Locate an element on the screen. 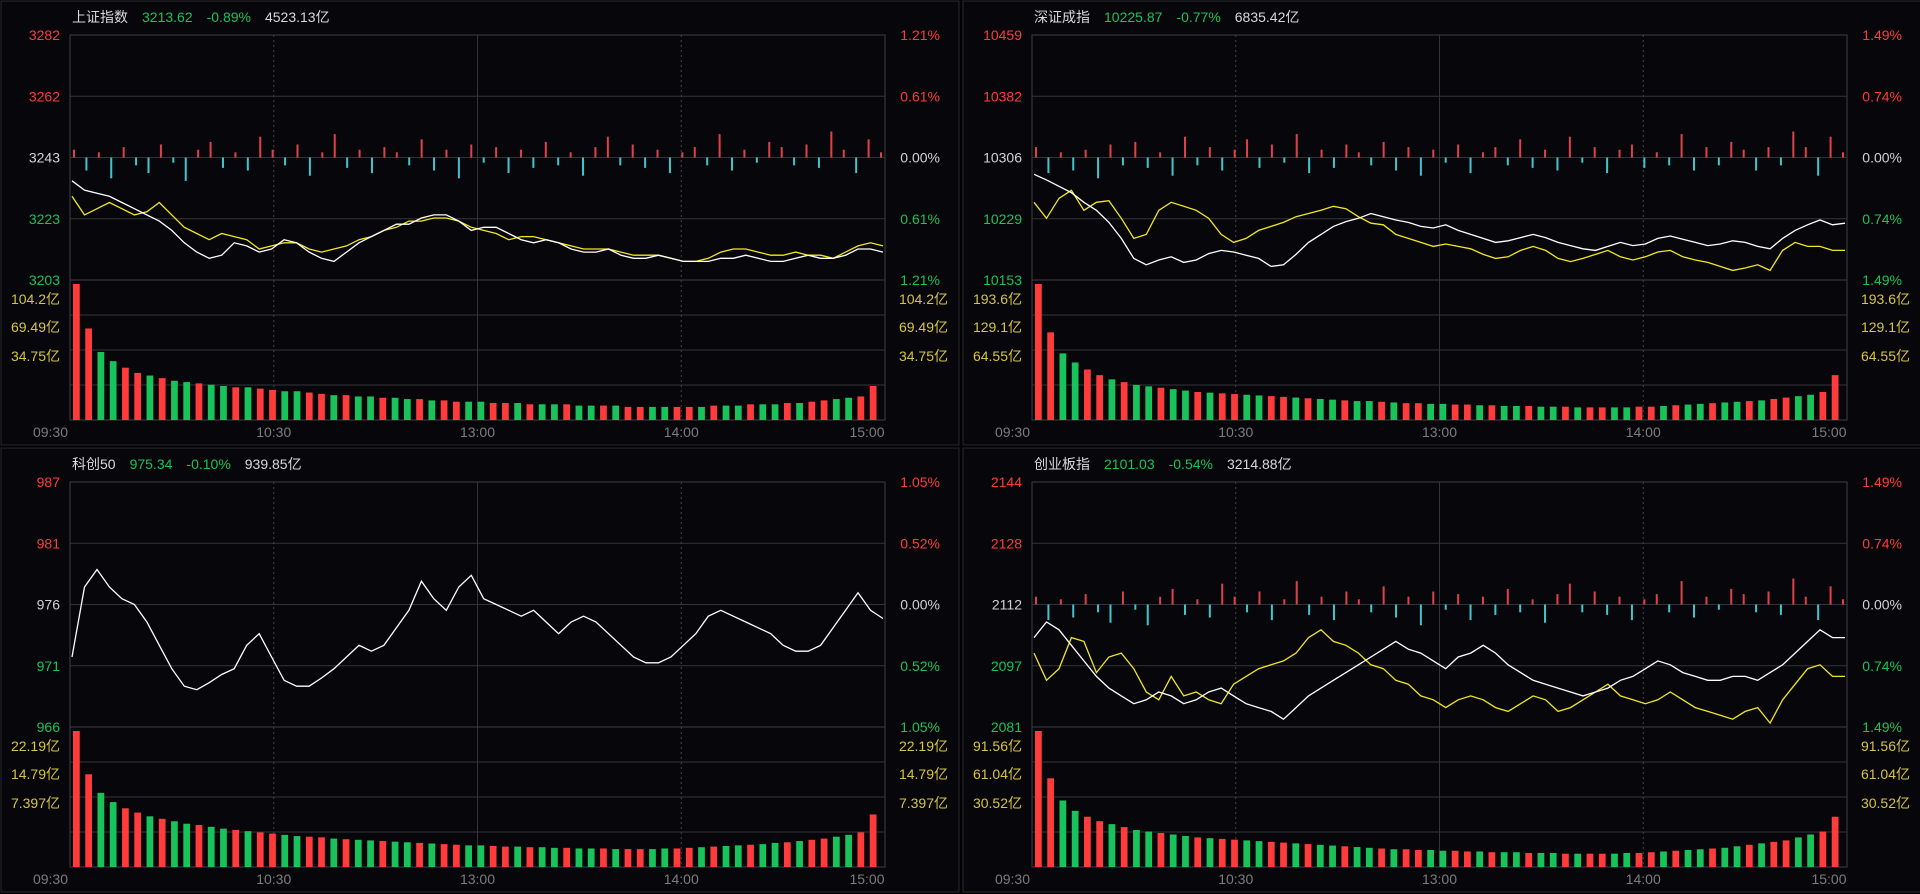 The width and height of the screenshot is (1920, 894). index-name: 深证成指 is located at coordinates (1062, 17).